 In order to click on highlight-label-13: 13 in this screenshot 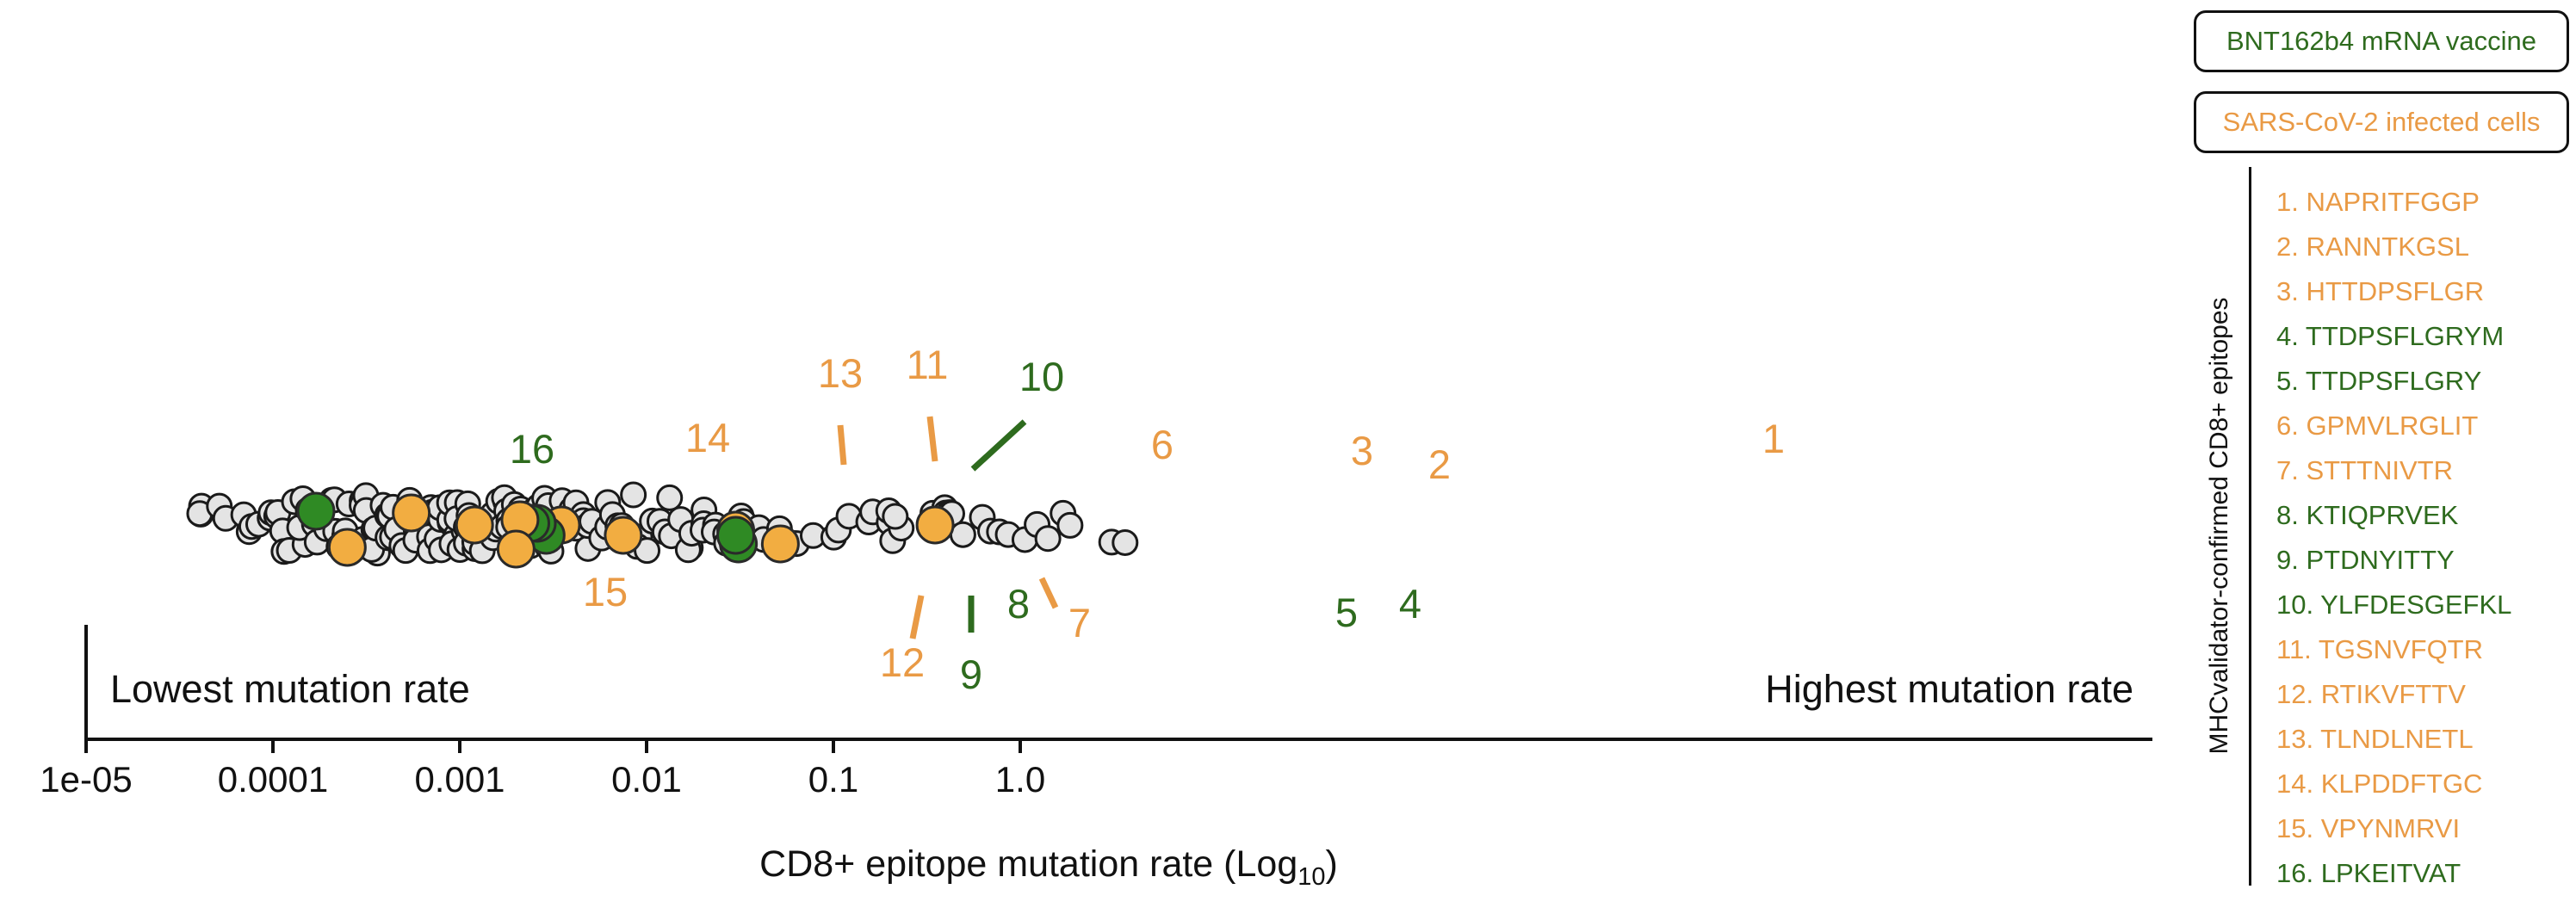, I will do `click(840, 373)`.